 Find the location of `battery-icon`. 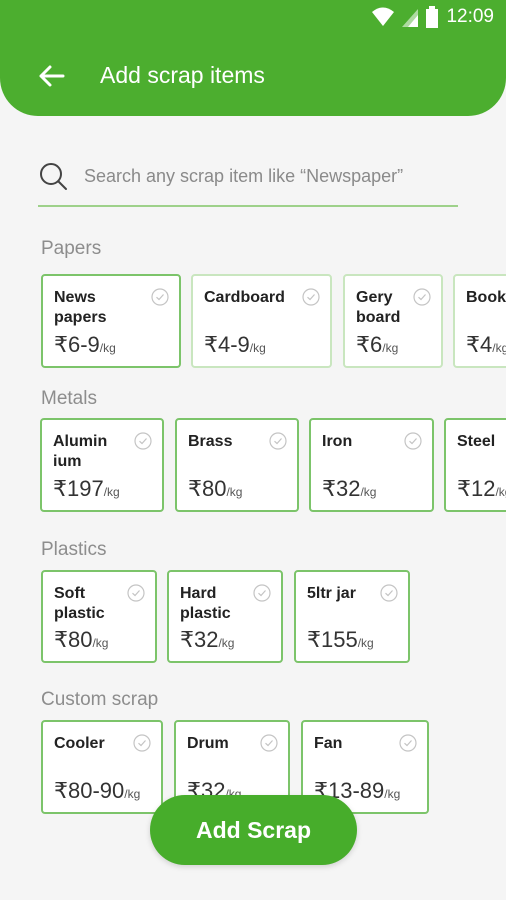

battery-icon is located at coordinates (432, 17).